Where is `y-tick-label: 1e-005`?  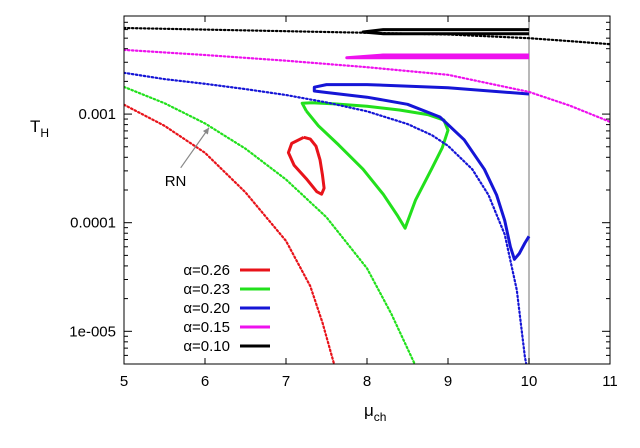 y-tick-label: 1e-005 is located at coordinates (92, 331).